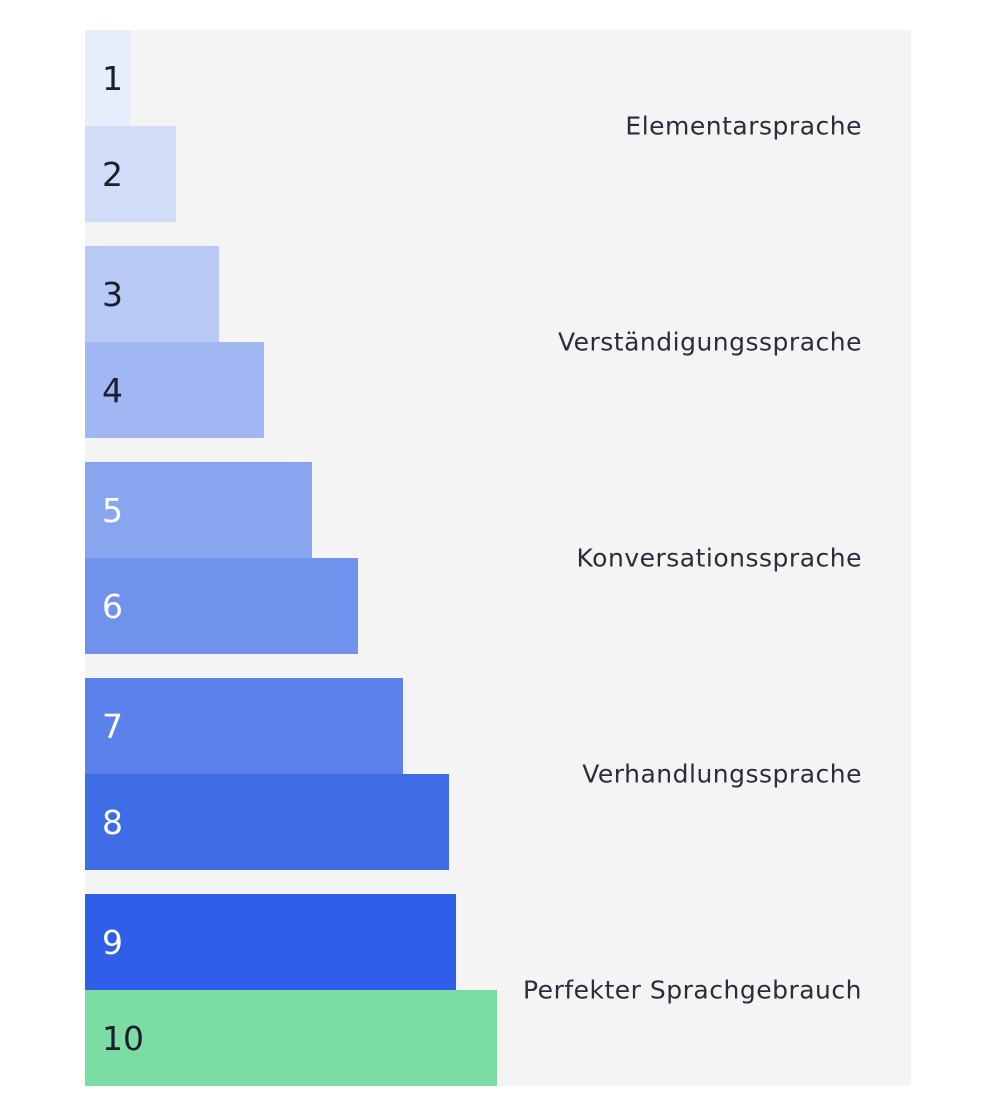 This screenshot has height=1118, width=1006. Describe the element at coordinates (719, 558) in the screenshot. I see `group-label: Konversationssprache` at that location.